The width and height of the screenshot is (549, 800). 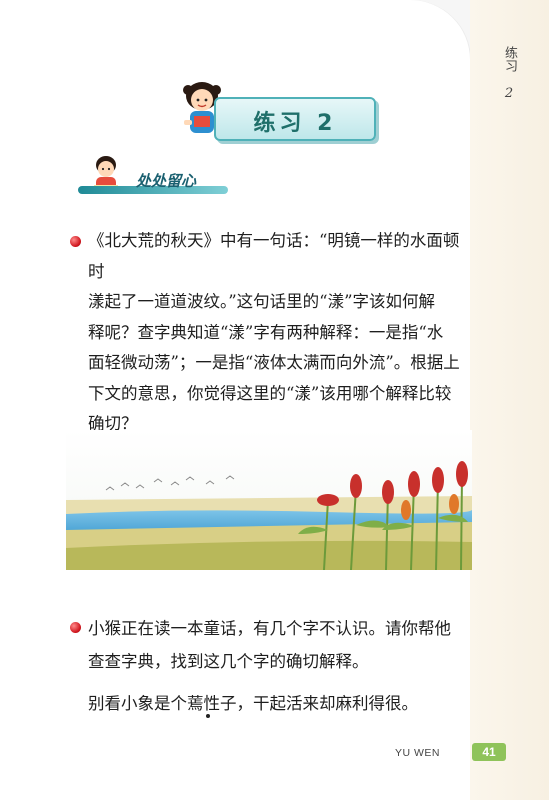 I want to click on wetland-illustration, so click(x=269, y=500).